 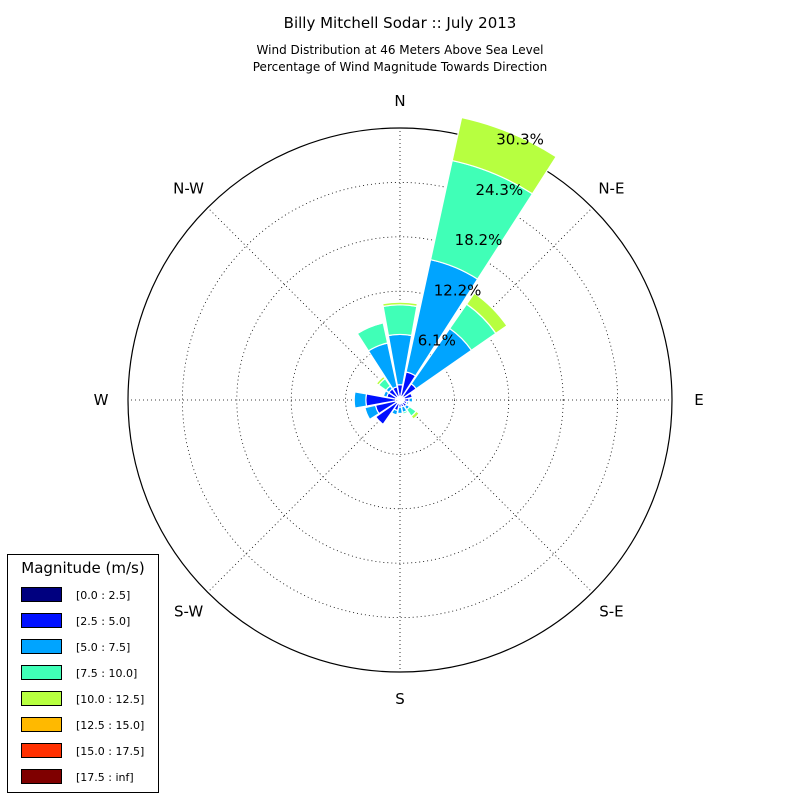 I want to click on chart-title: Billy Mitchell Sodar :: July 2013, so click(x=400, y=23).